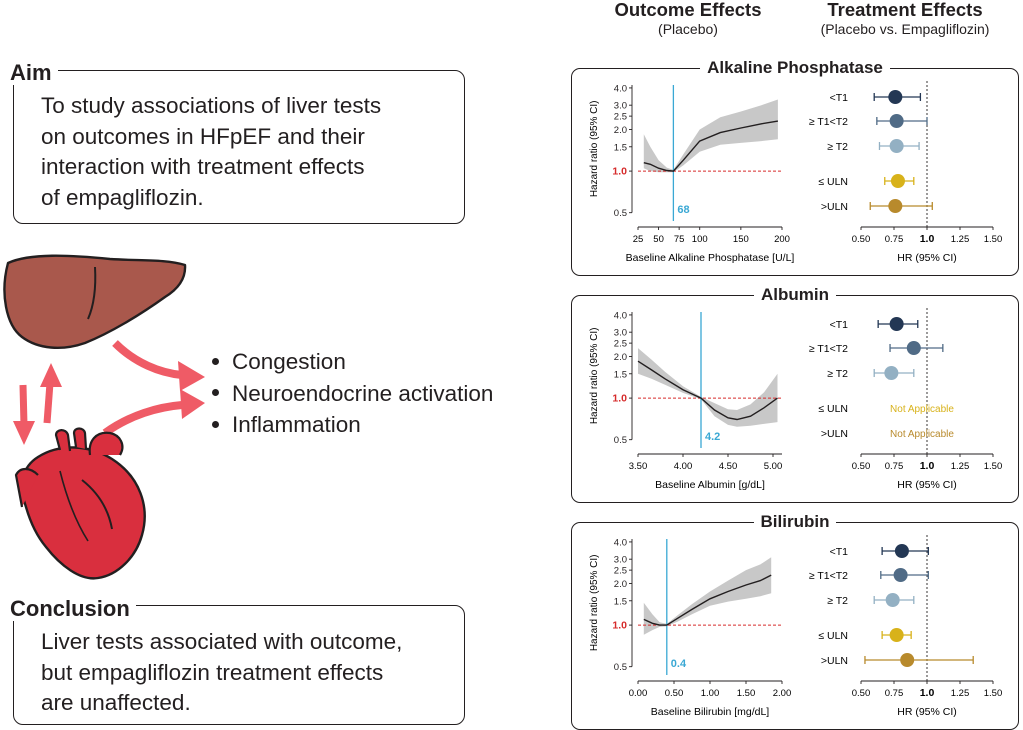 The image size is (1023, 730). What do you see at coordinates (710, 693) in the screenshot?
I see `x-tick-label: 1.00` at bounding box center [710, 693].